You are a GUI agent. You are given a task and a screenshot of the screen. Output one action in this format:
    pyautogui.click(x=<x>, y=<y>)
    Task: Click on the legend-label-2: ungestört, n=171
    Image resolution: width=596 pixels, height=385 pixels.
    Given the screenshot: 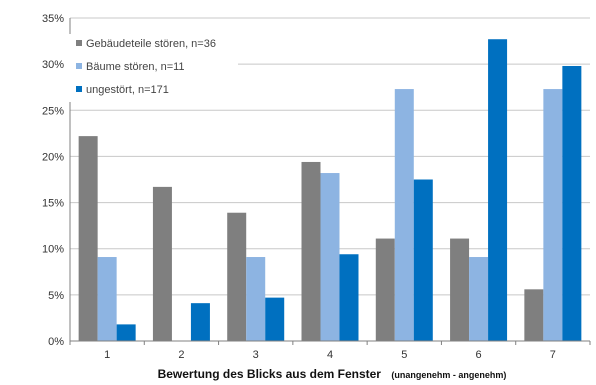 What is the action you would take?
    pyautogui.click(x=127, y=90)
    